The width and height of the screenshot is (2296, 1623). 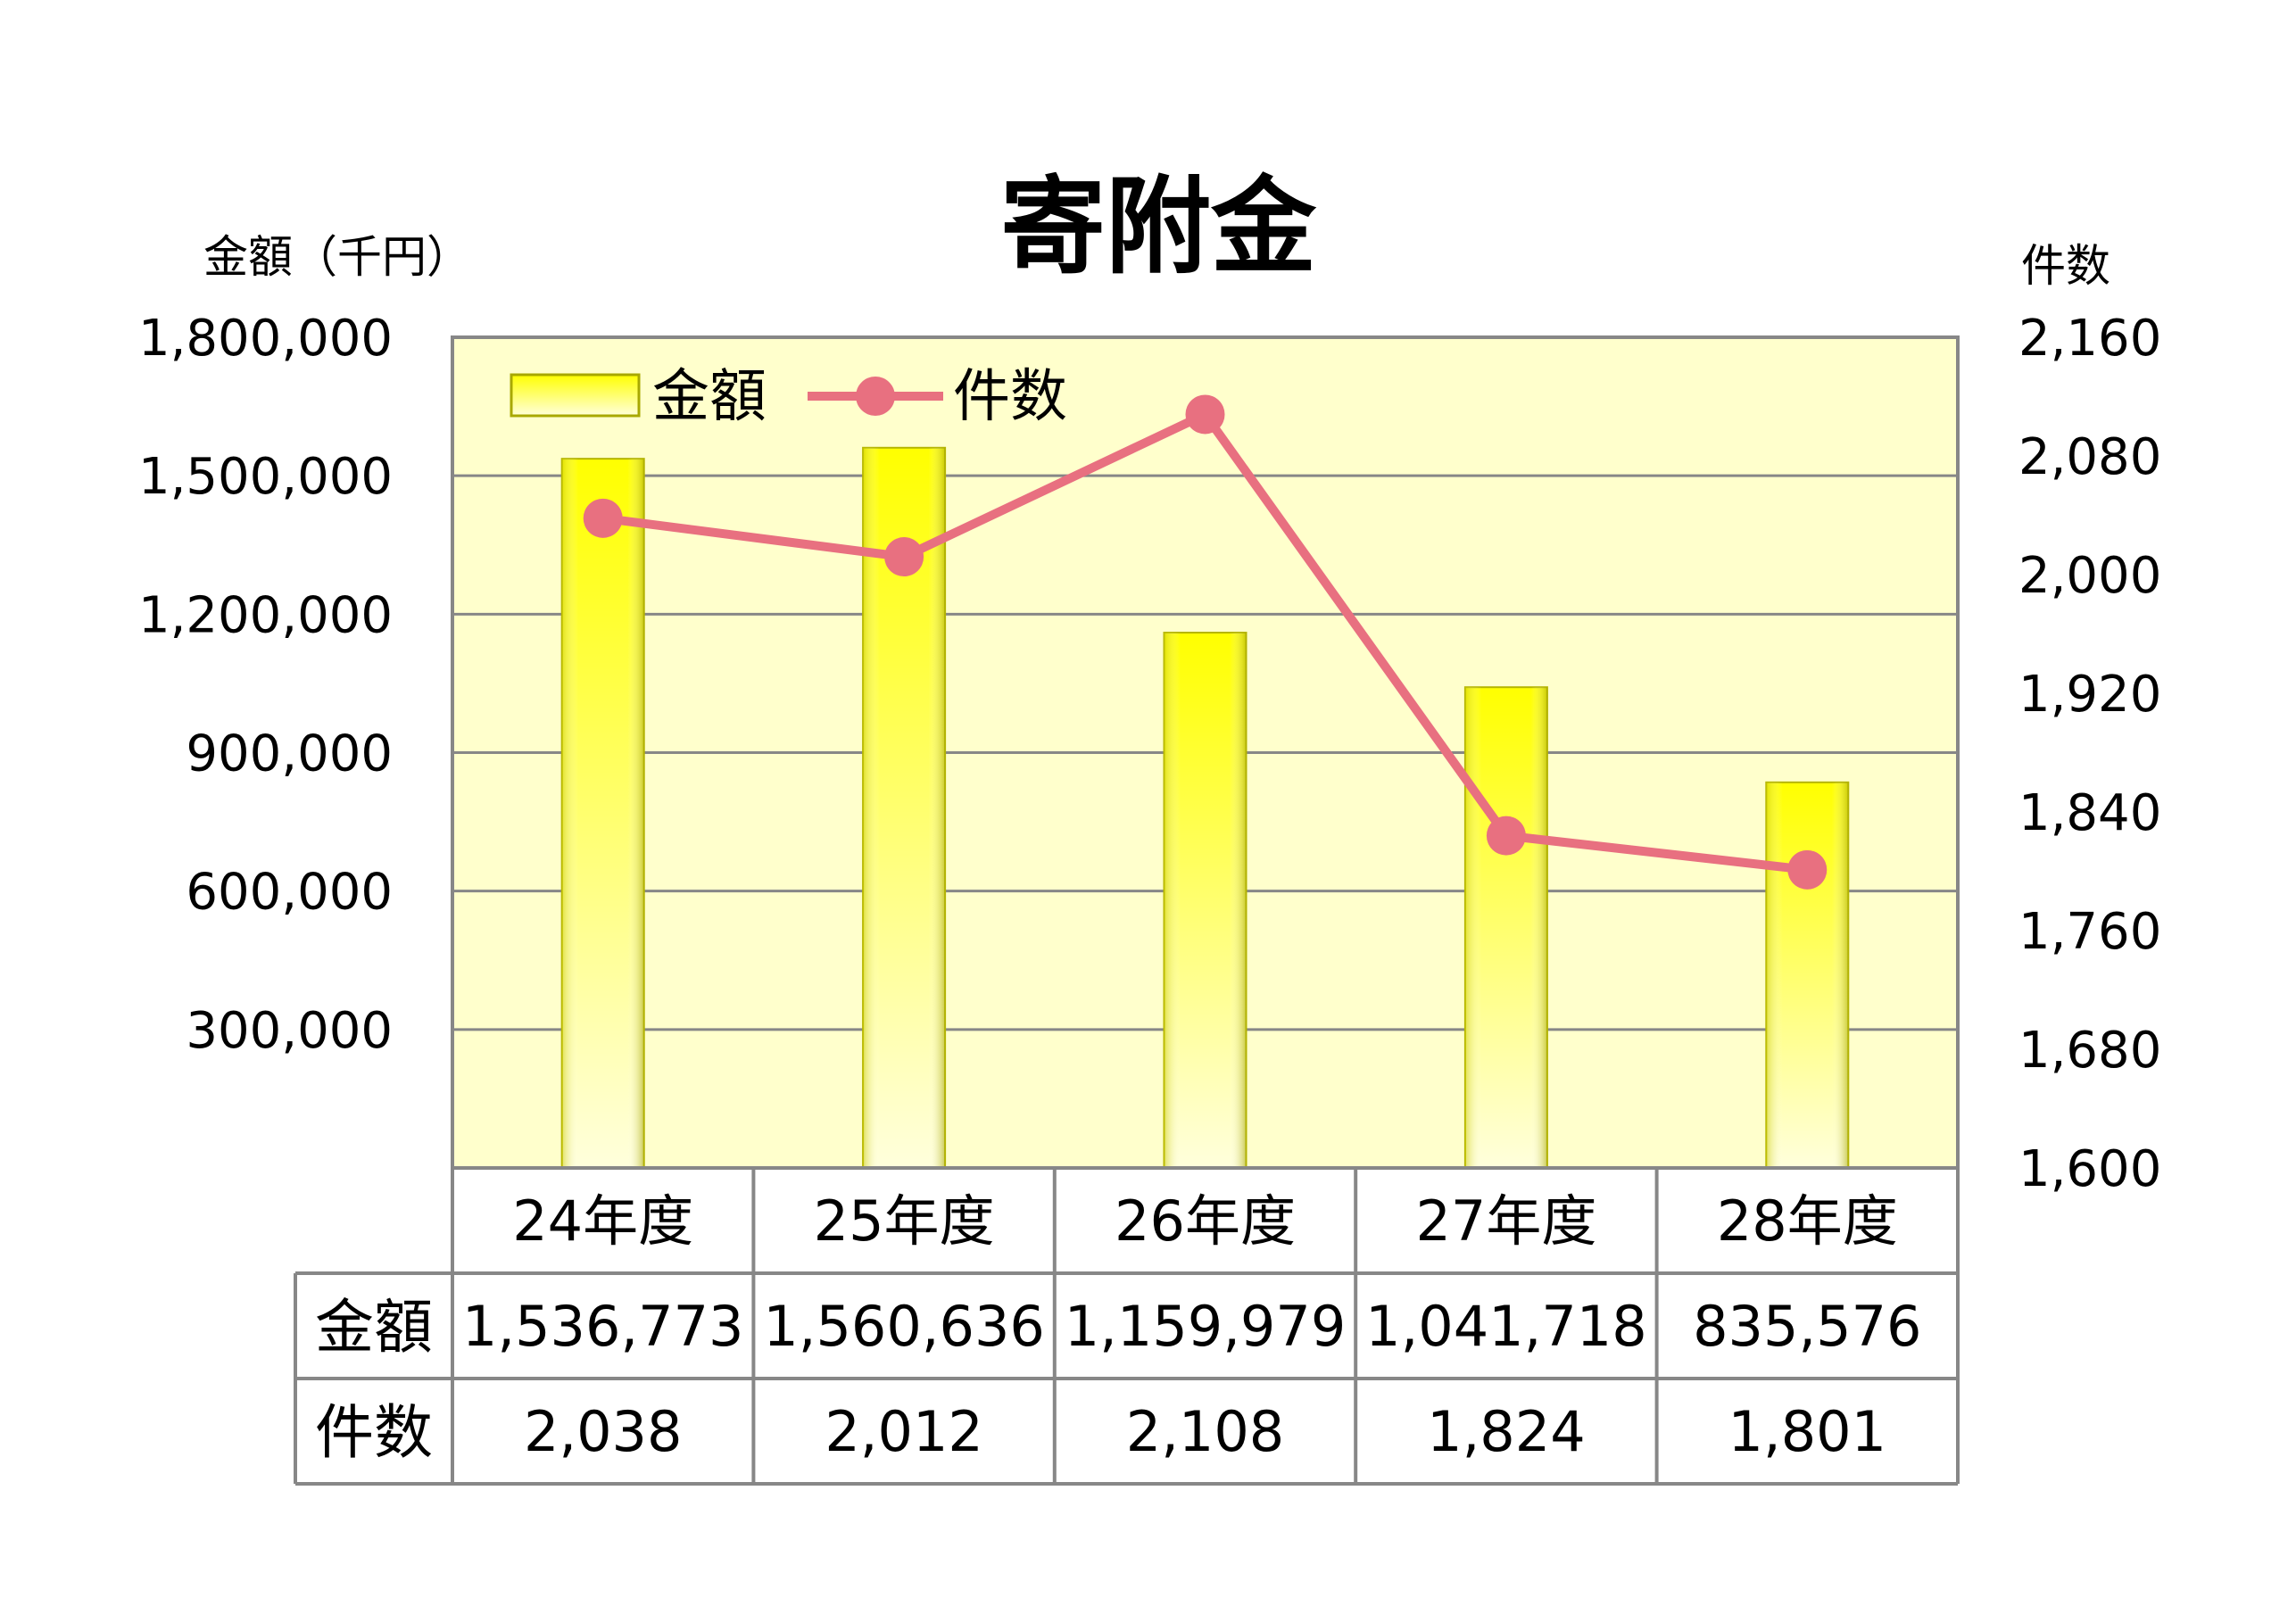 What do you see at coordinates (875, 396) in the screenshot?
I see `legend-line-marker` at bounding box center [875, 396].